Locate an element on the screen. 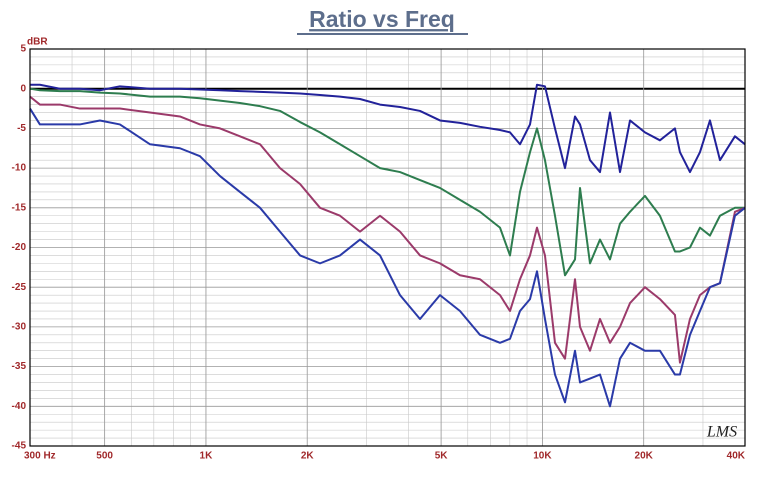 This screenshot has width=765, height=477. x-tick-label: 40K is located at coordinates (736, 456).